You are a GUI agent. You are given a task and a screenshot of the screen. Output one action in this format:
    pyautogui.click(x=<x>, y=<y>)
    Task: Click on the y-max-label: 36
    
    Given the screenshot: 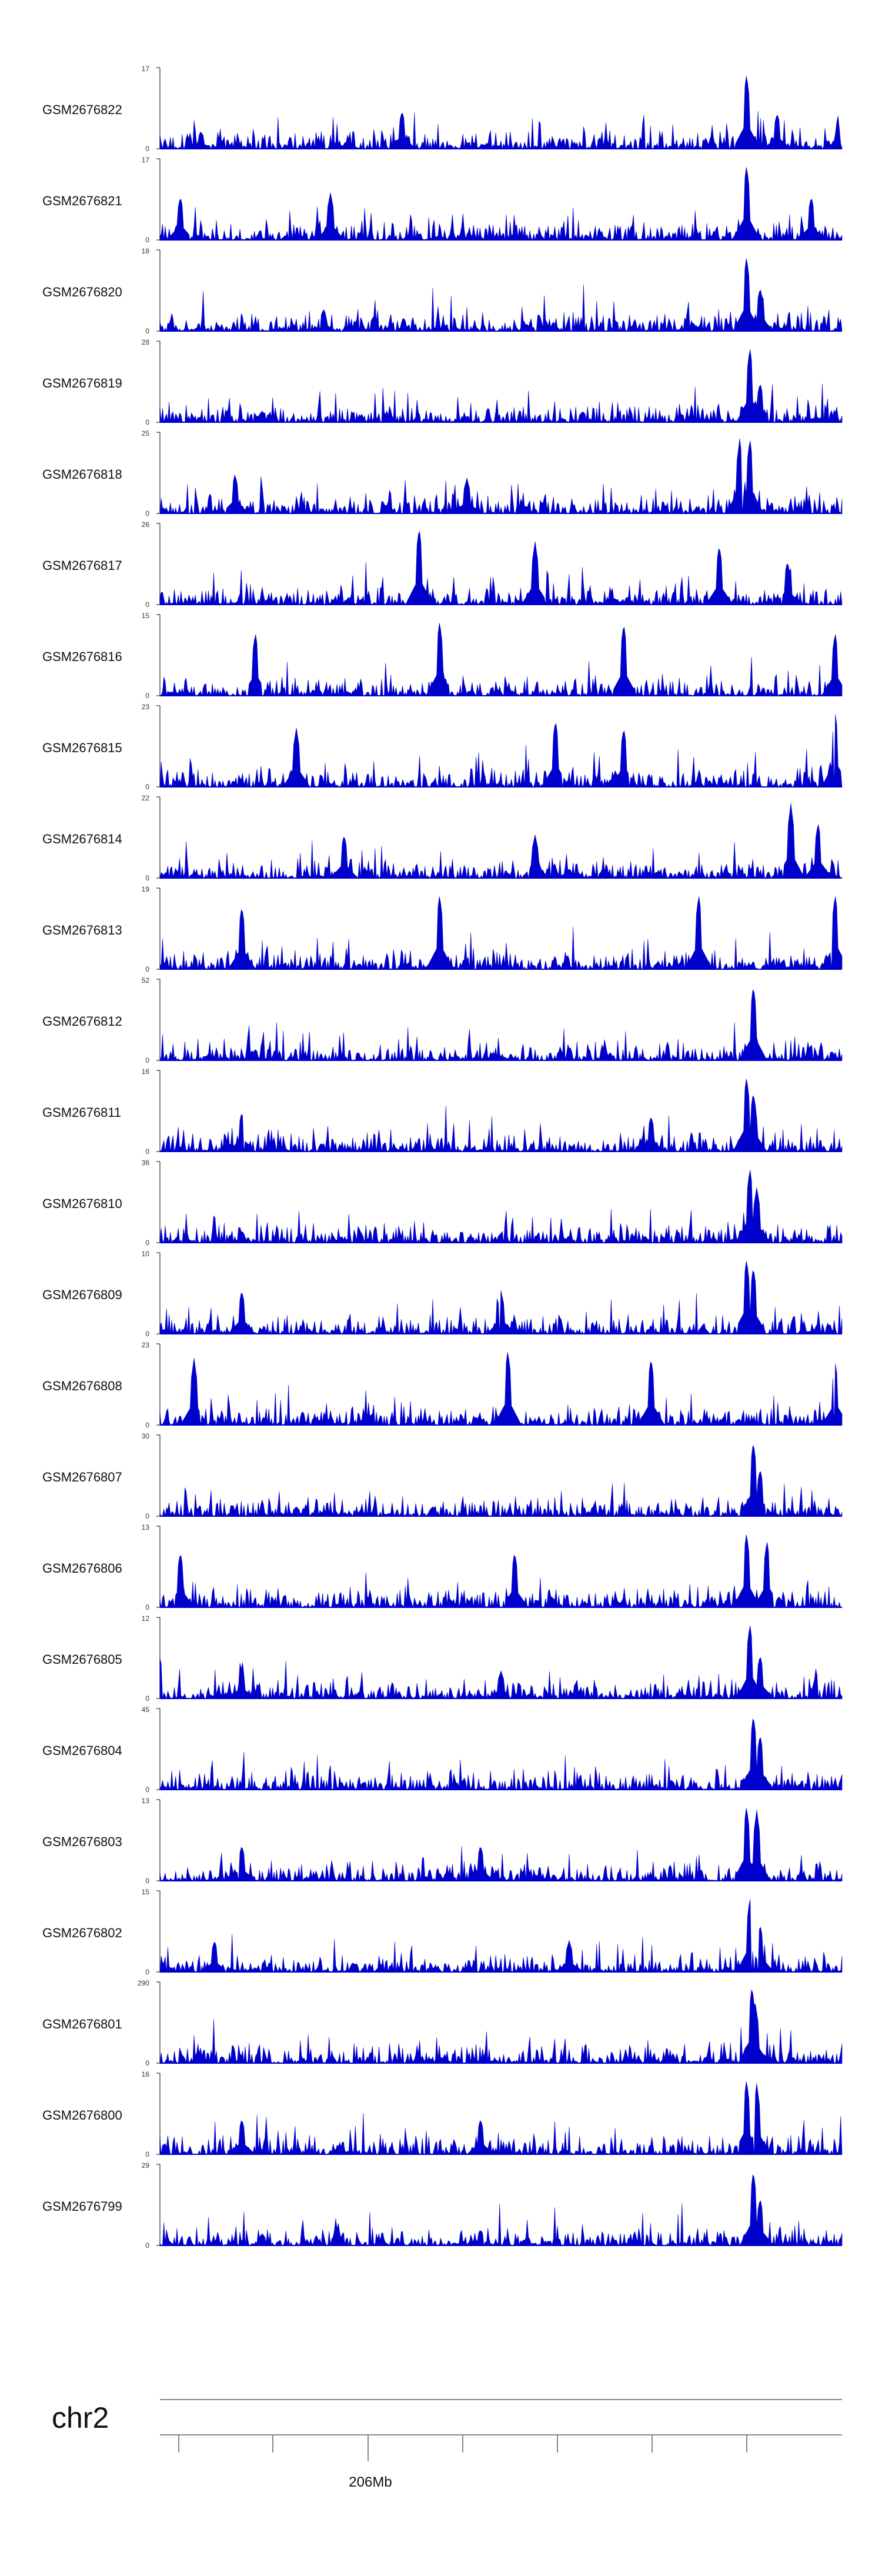 What is the action you would take?
    pyautogui.click(x=146, y=1163)
    